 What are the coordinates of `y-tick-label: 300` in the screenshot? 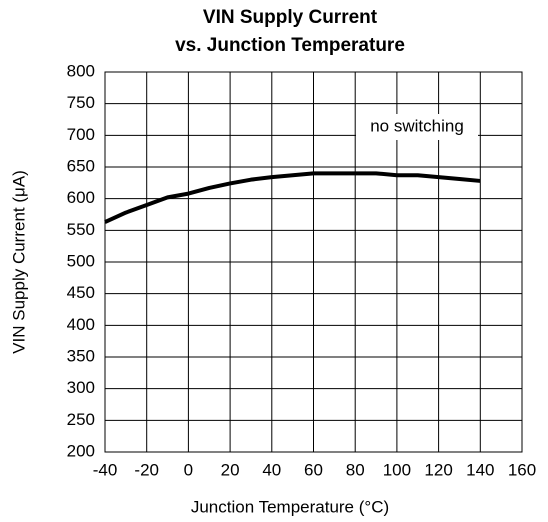 It's located at (81, 387).